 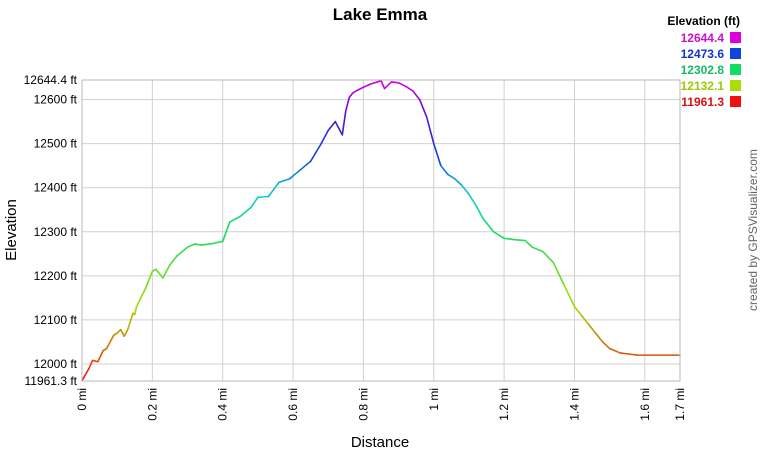 I want to click on x-tick-label: 0 mi, so click(x=82, y=399).